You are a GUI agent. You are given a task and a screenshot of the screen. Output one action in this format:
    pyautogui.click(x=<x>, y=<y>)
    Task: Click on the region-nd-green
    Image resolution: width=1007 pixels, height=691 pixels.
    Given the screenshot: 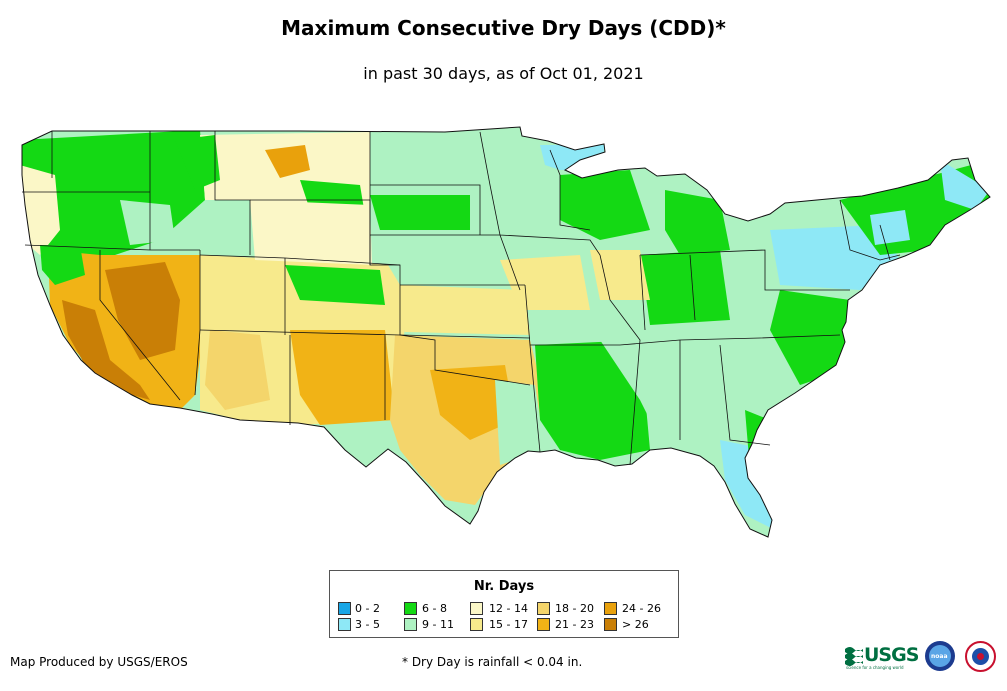 What is the action you would take?
    pyautogui.click(x=420, y=212)
    